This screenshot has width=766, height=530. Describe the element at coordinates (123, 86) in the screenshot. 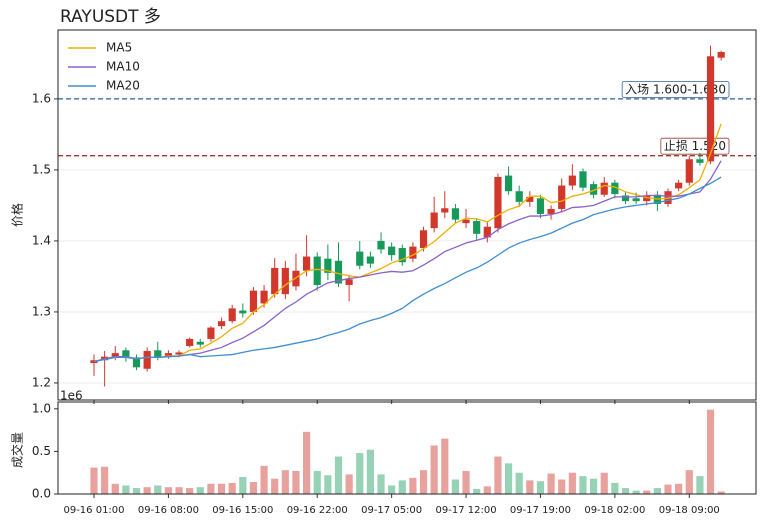

I see `legend-label: MA20` at that location.